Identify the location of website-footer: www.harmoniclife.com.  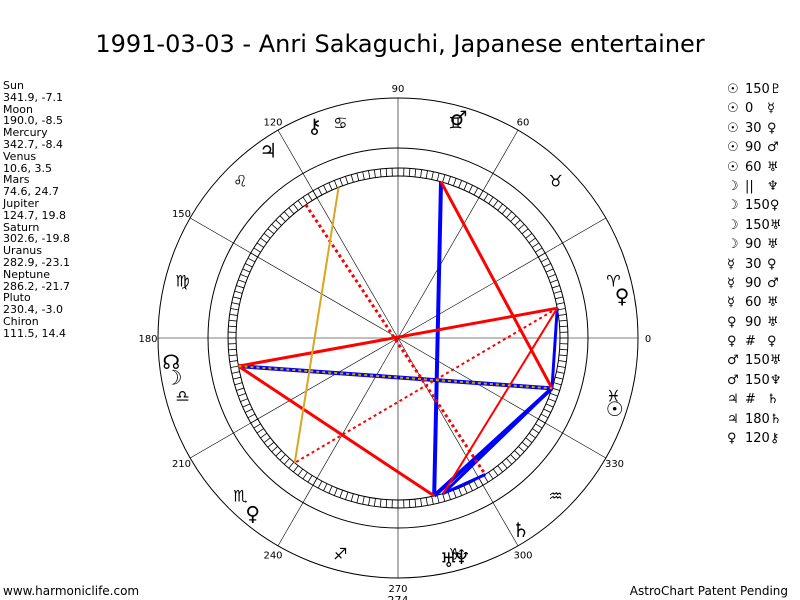
(71, 591).